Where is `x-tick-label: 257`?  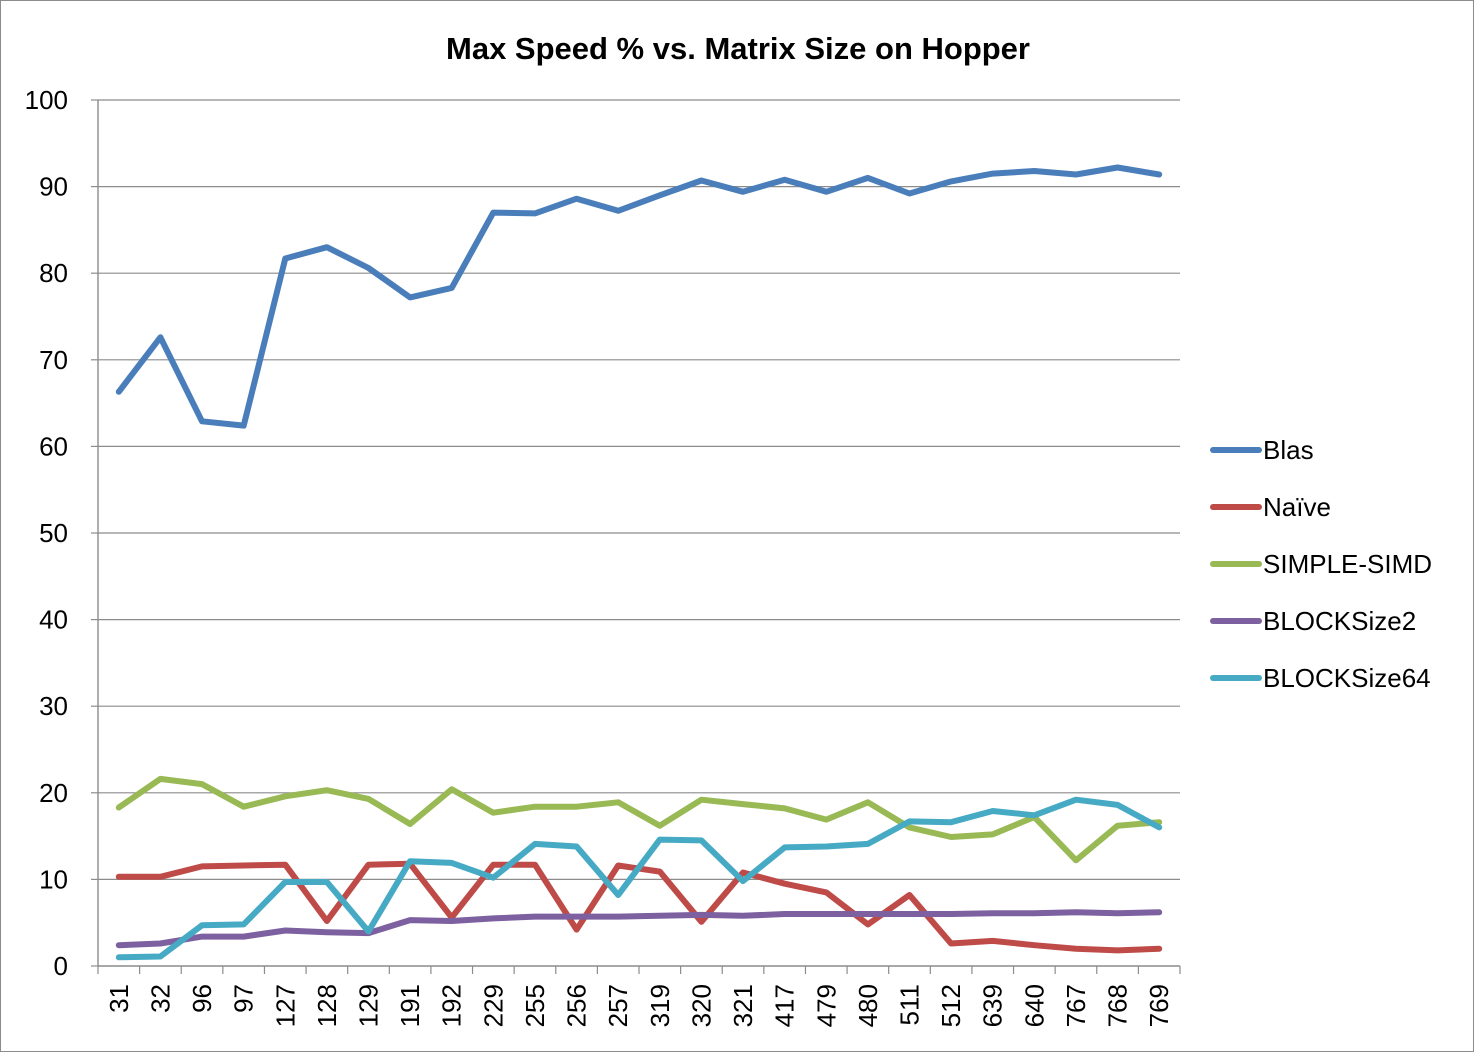
x-tick-label: 257 is located at coordinates (618, 1005).